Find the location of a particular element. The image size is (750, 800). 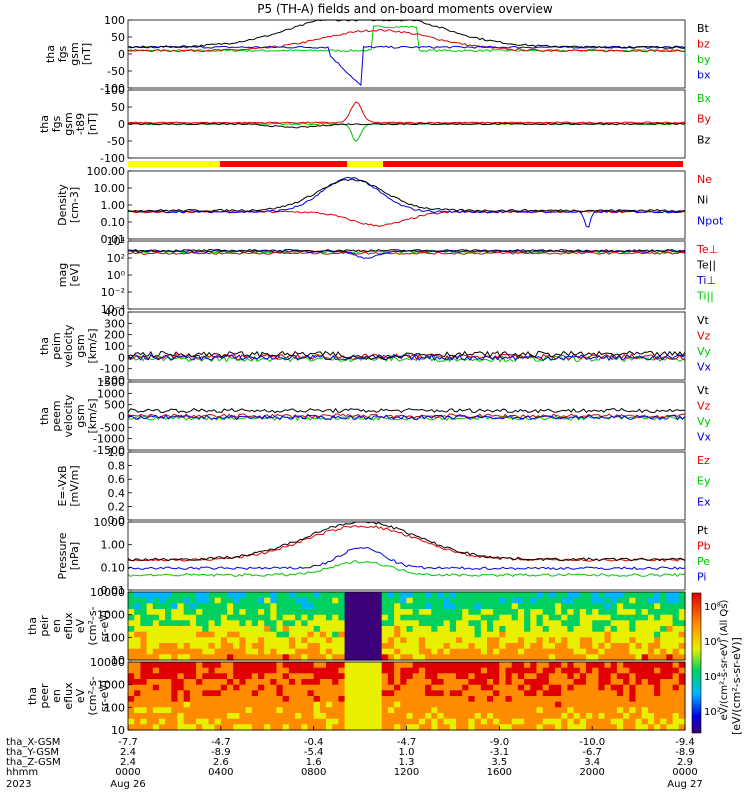

series-black is located at coordinates (406, 125).